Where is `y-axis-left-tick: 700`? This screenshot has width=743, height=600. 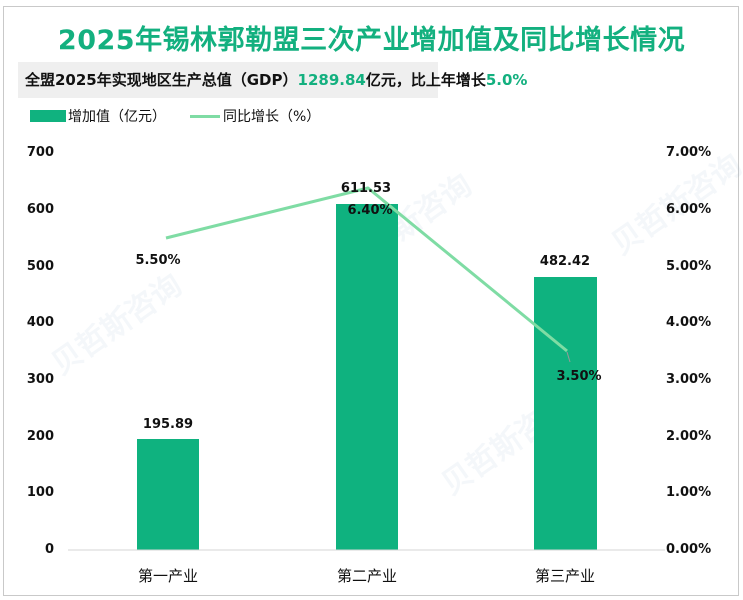
y-axis-left-tick: 700 is located at coordinates (40, 152).